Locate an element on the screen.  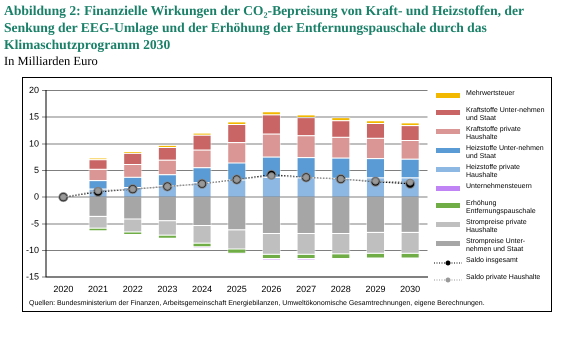
y-tick-label: 20 is located at coordinates (34, 89).